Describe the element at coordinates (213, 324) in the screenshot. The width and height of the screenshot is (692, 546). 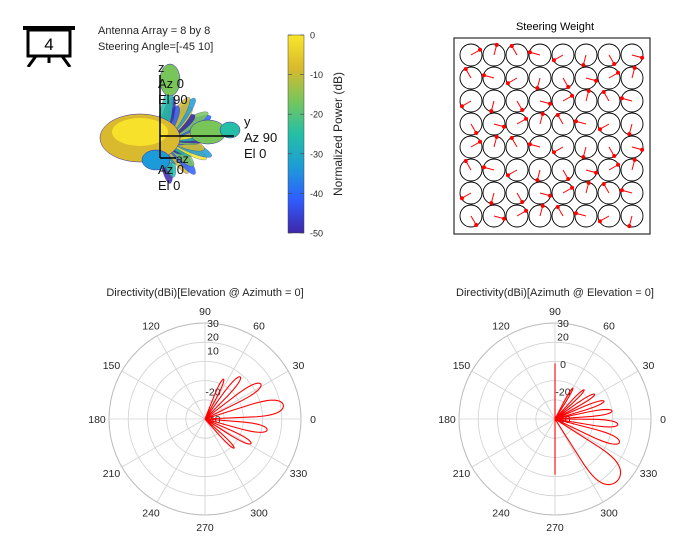
I see `r-tick: 30` at that location.